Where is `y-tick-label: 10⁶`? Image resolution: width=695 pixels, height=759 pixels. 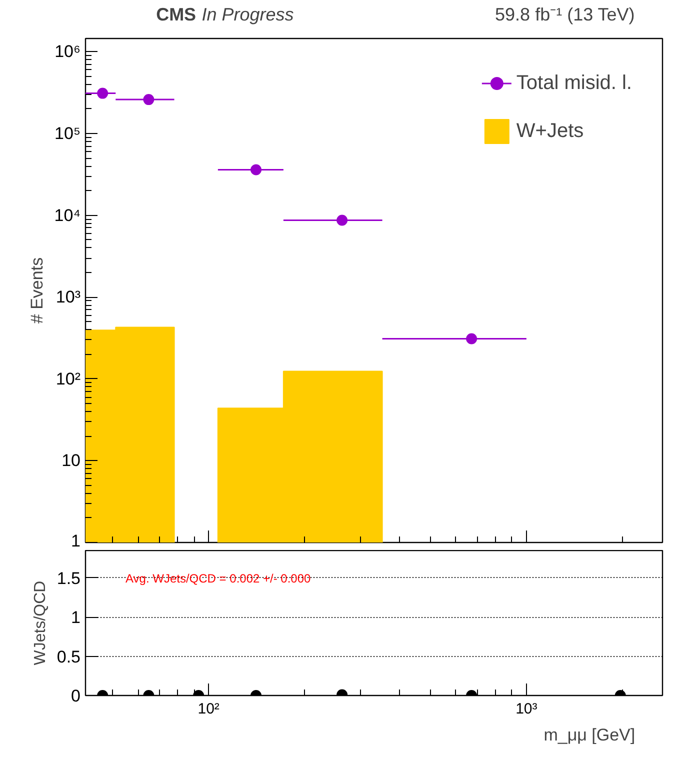
y-tick-label: 10⁶ is located at coordinates (67, 52).